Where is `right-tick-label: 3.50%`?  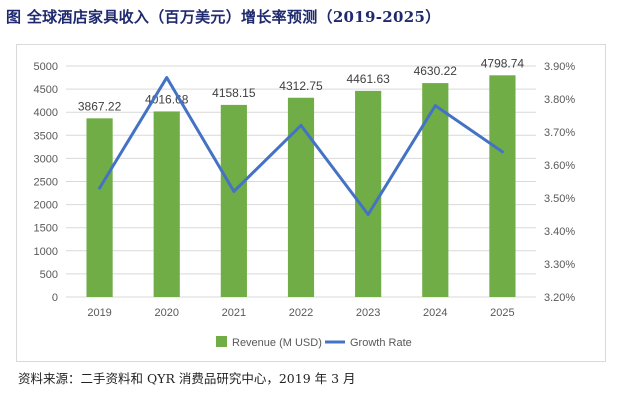
right-tick-label: 3.50% is located at coordinates (559, 199).